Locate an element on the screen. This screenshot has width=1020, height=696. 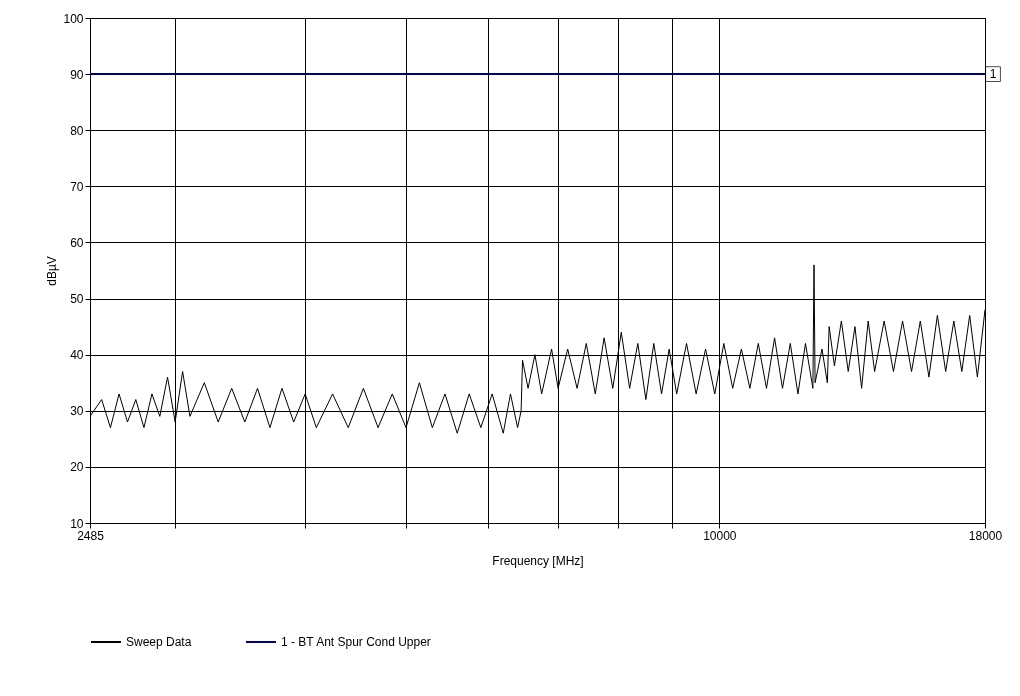
annotation: 1 is located at coordinates (993, 74).